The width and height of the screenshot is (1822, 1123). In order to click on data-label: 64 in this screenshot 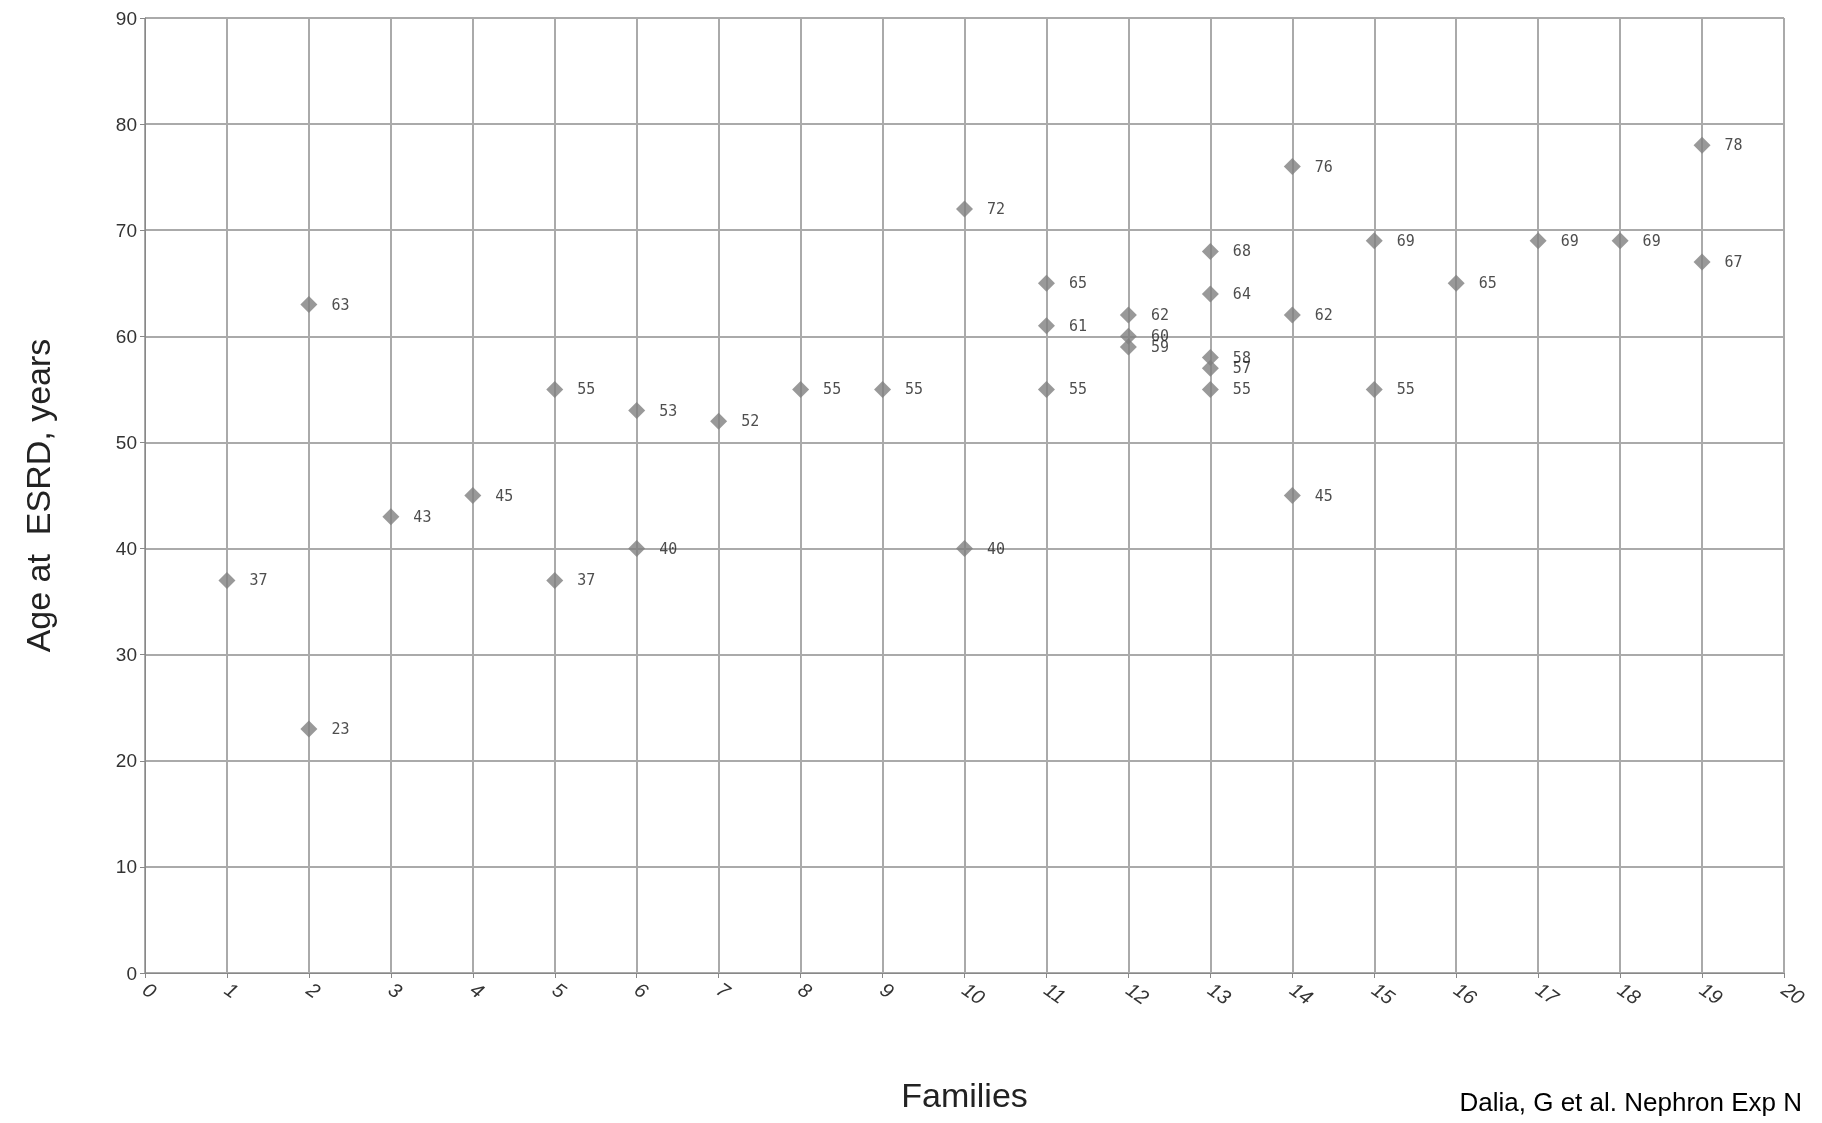, I will do `click(1241, 293)`.